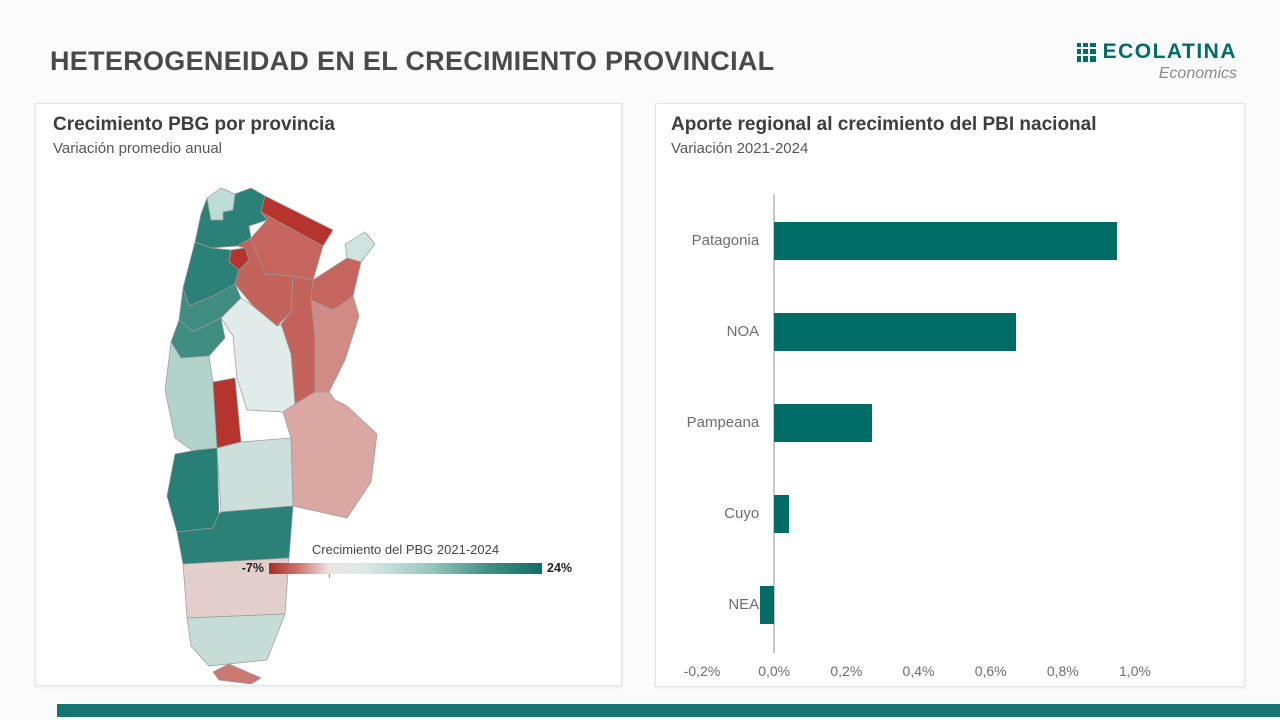 The width and height of the screenshot is (1280, 720). What do you see at coordinates (945, 241) in the screenshot?
I see `bar-patagonia` at bounding box center [945, 241].